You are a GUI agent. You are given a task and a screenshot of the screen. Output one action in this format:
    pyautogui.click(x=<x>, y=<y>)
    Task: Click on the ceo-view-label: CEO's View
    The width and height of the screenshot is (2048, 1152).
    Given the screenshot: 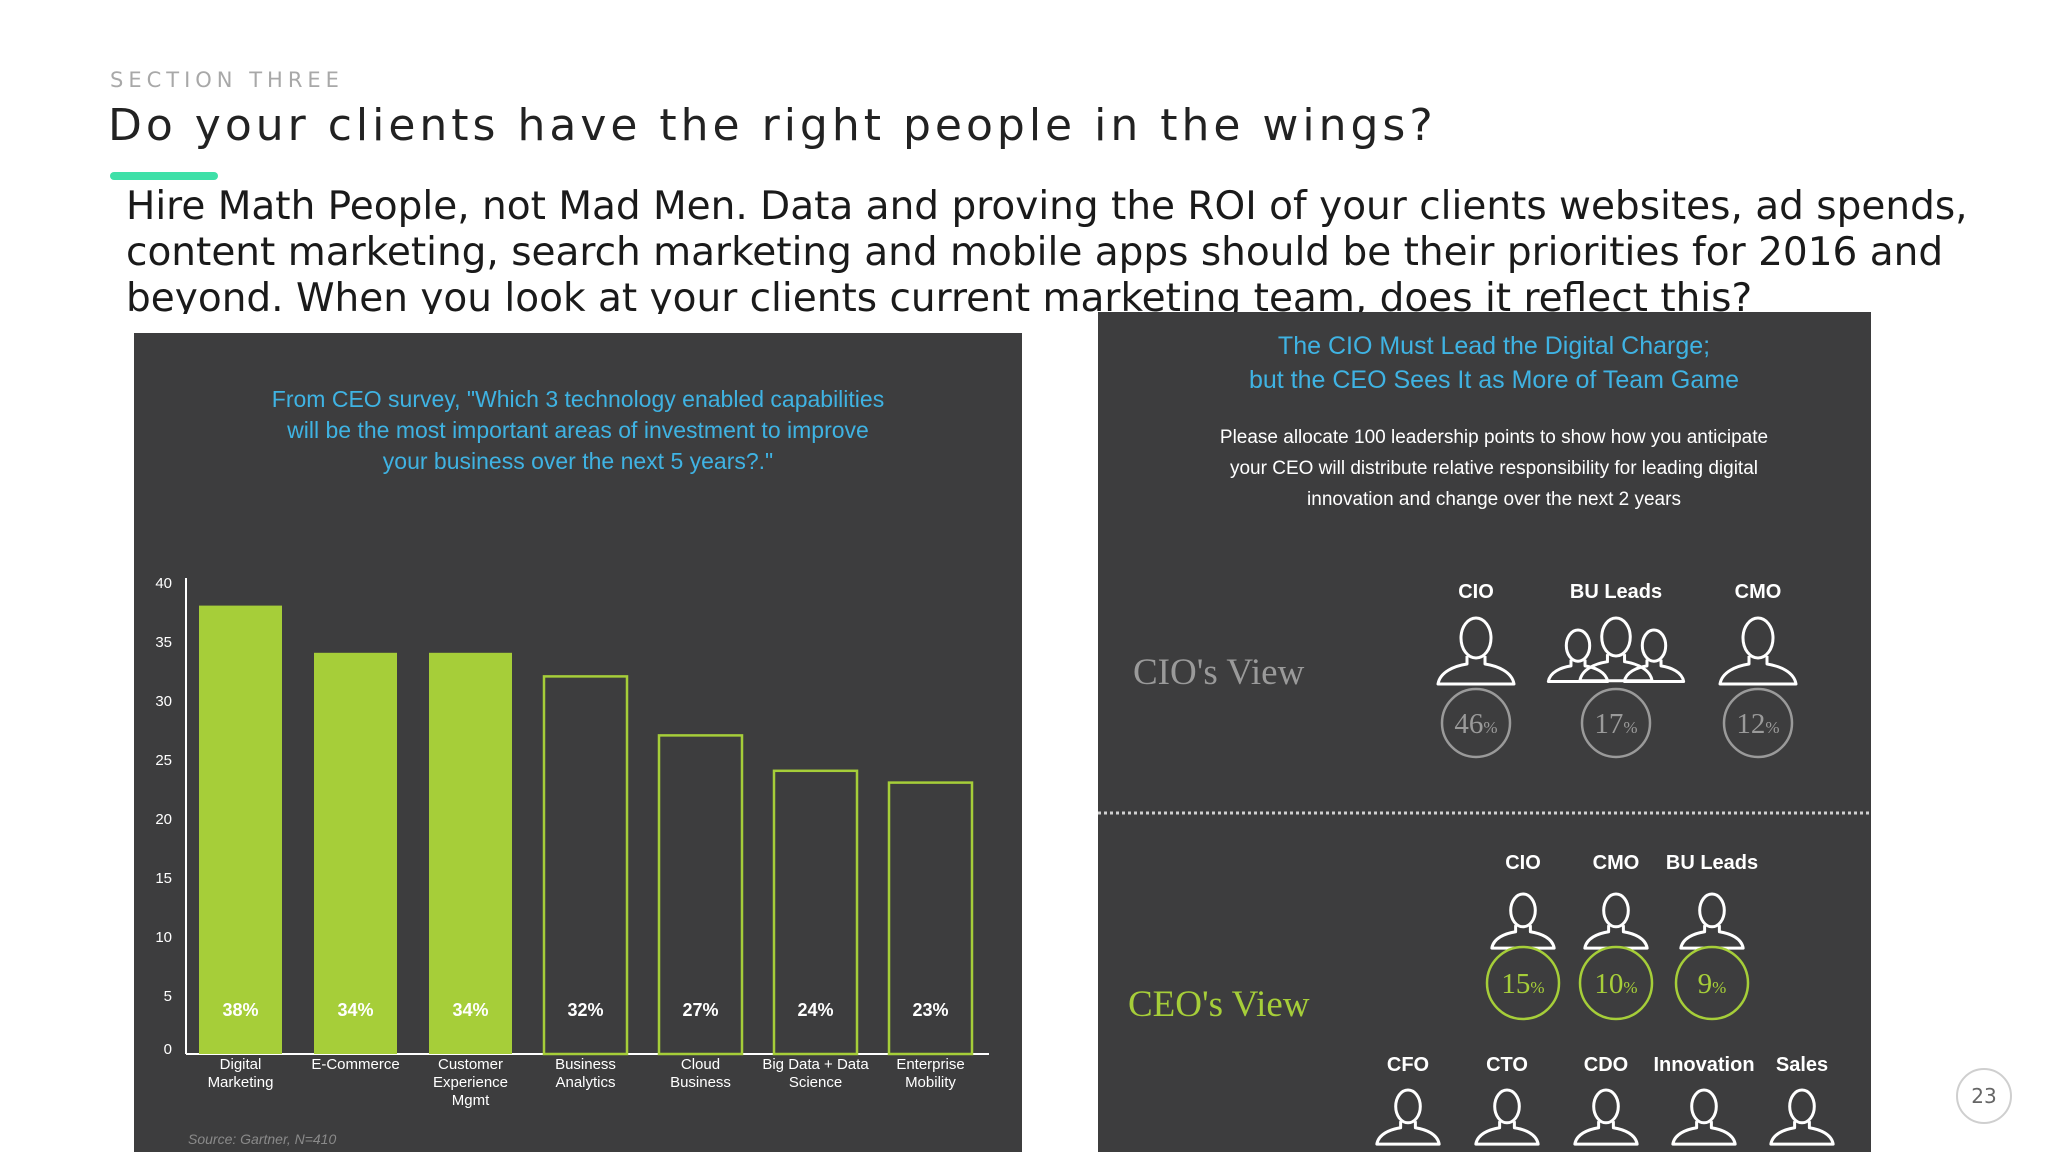 What is the action you would take?
    pyautogui.click(x=1219, y=1004)
    